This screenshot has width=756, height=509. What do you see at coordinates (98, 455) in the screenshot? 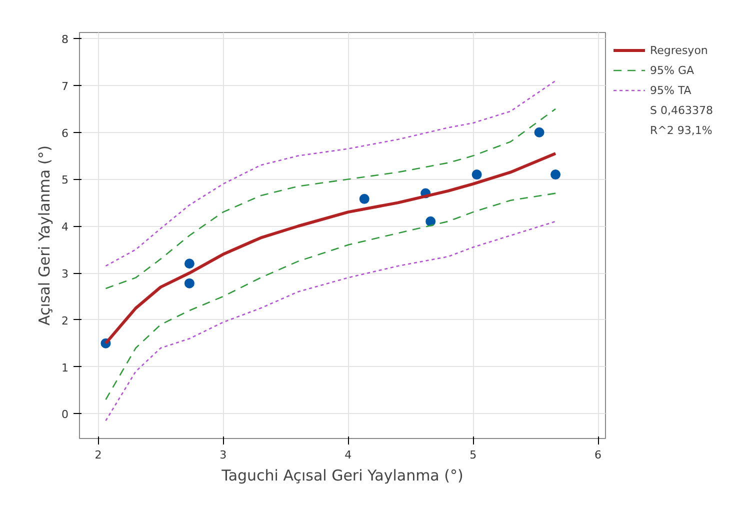
I see `x-tick-label: 2` at bounding box center [98, 455].